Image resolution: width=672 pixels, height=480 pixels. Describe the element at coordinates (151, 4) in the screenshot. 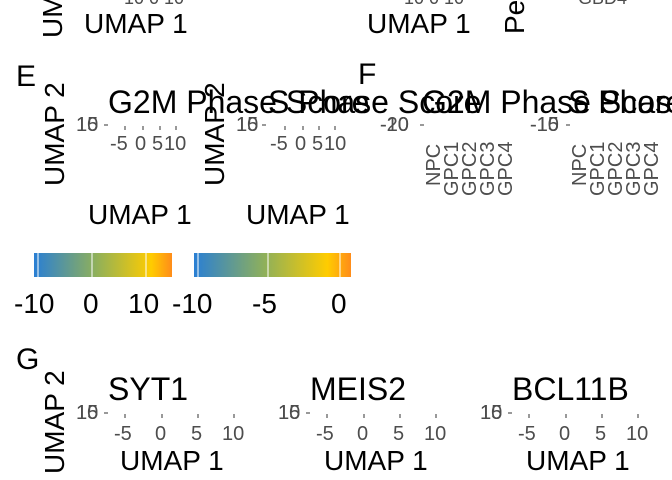

I see `top-left-xticks: -10 0 10` at that location.